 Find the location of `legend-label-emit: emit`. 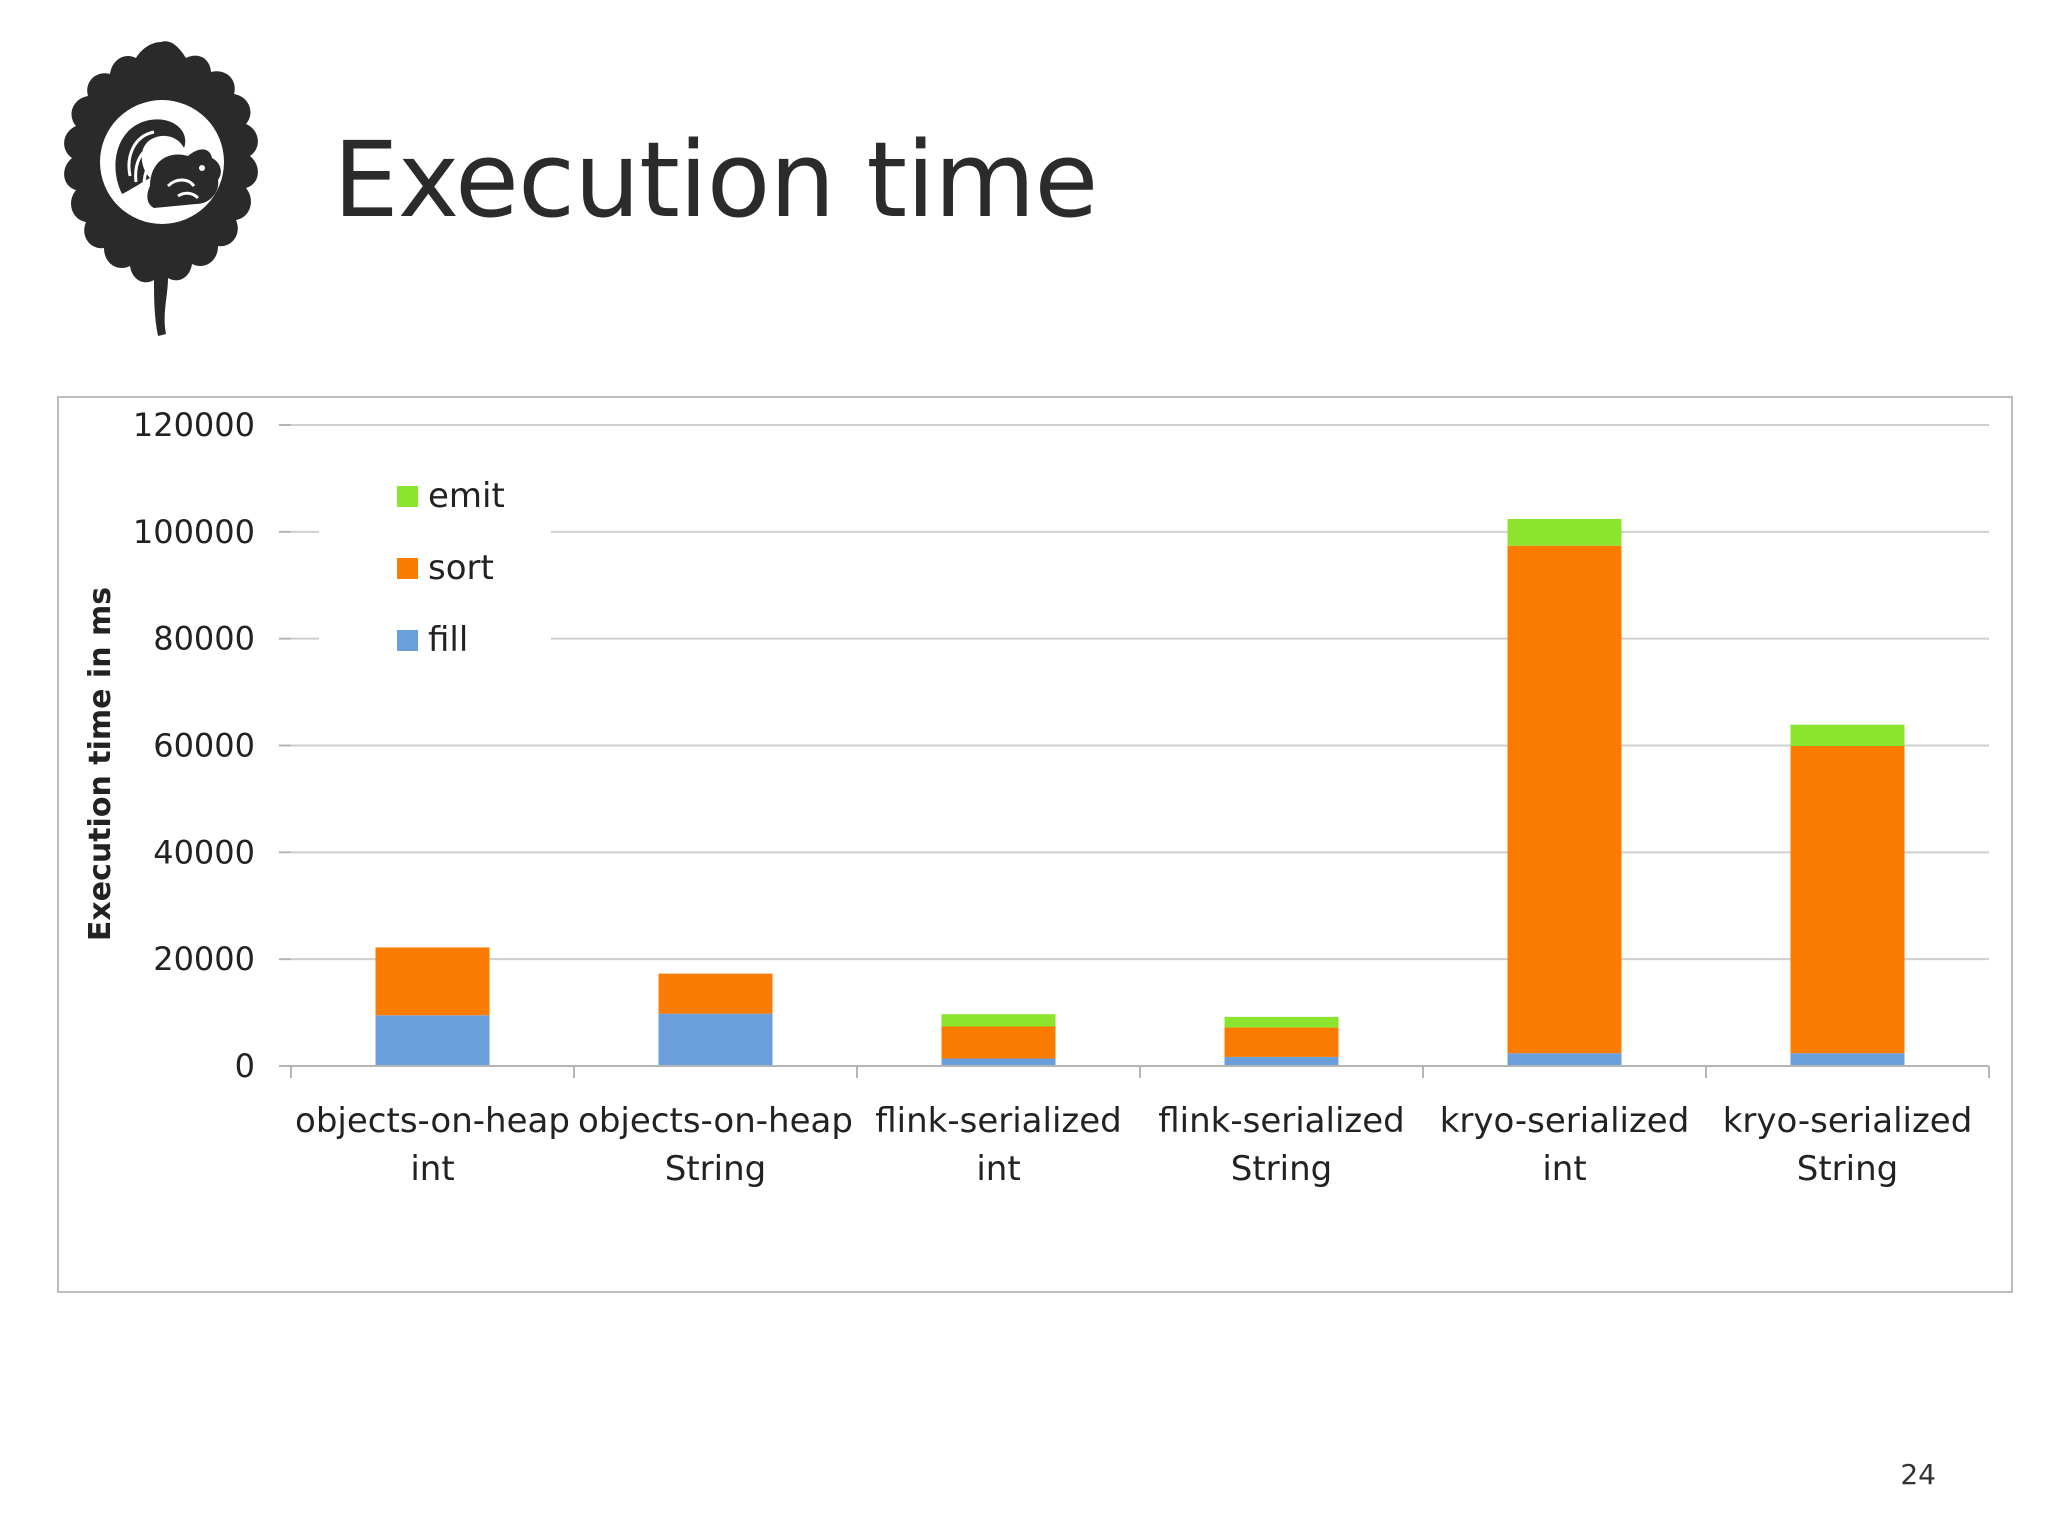

legend-label-emit: emit is located at coordinates (466, 496).